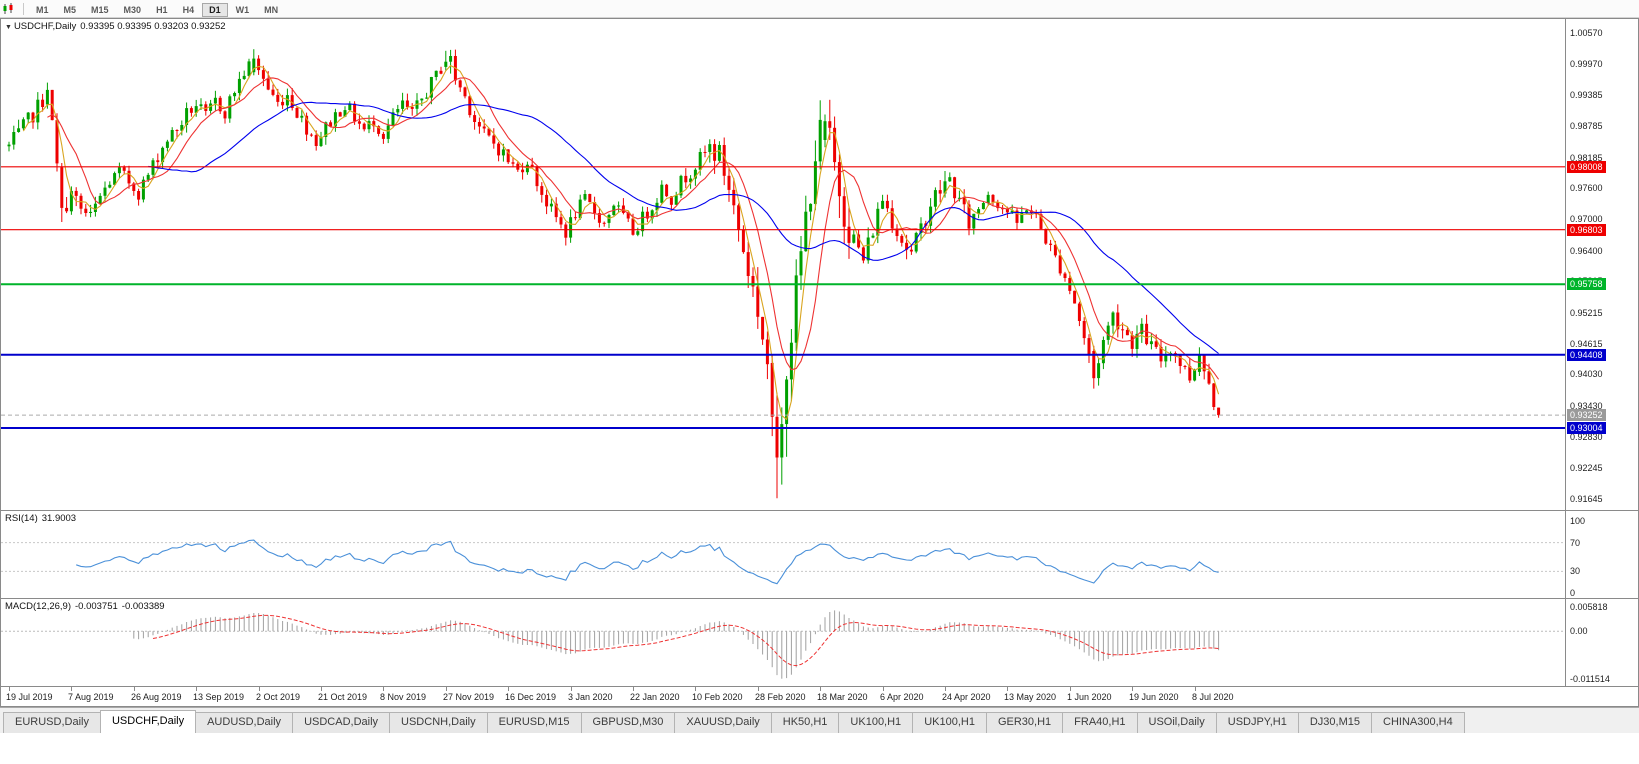 This screenshot has width=1639, height=764. What do you see at coordinates (1586, 468) in the screenshot?
I see `price-tick-label: 0.92245` at bounding box center [1586, 468].